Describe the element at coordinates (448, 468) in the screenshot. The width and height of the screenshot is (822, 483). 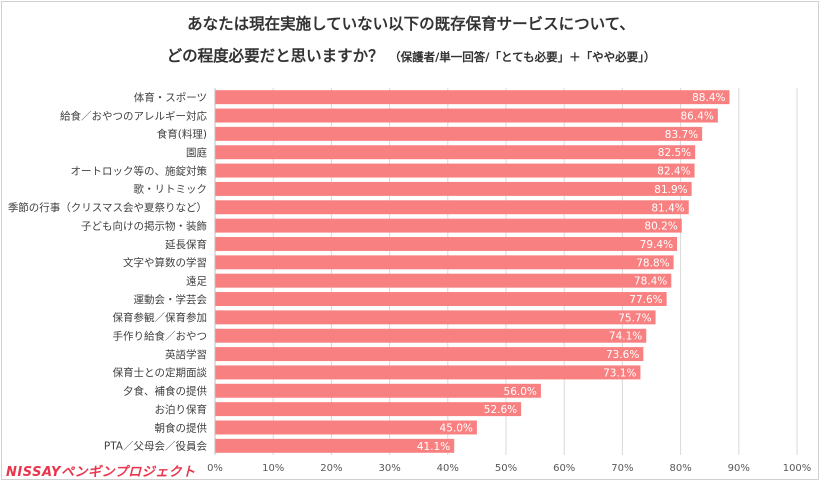
I see `x-tick-label: 40%` at that location.